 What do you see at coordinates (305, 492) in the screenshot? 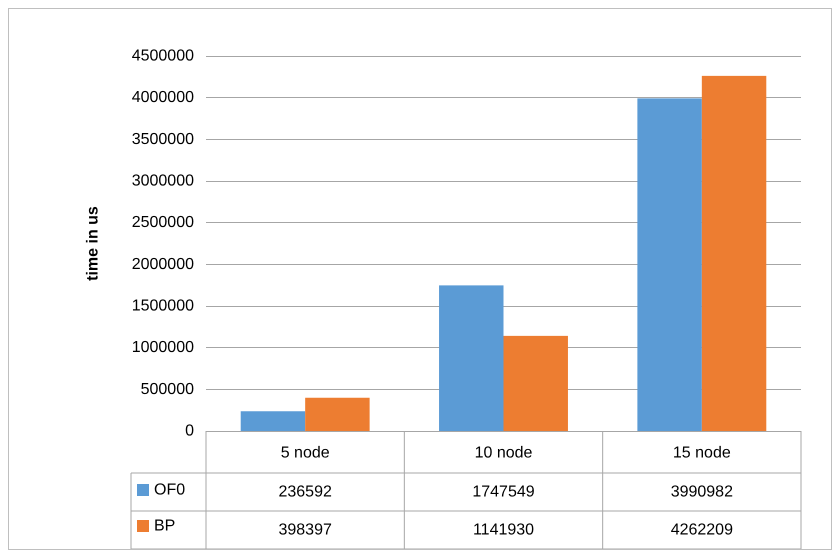
I see `data-label: 236592` at bounding box center [305, 492].